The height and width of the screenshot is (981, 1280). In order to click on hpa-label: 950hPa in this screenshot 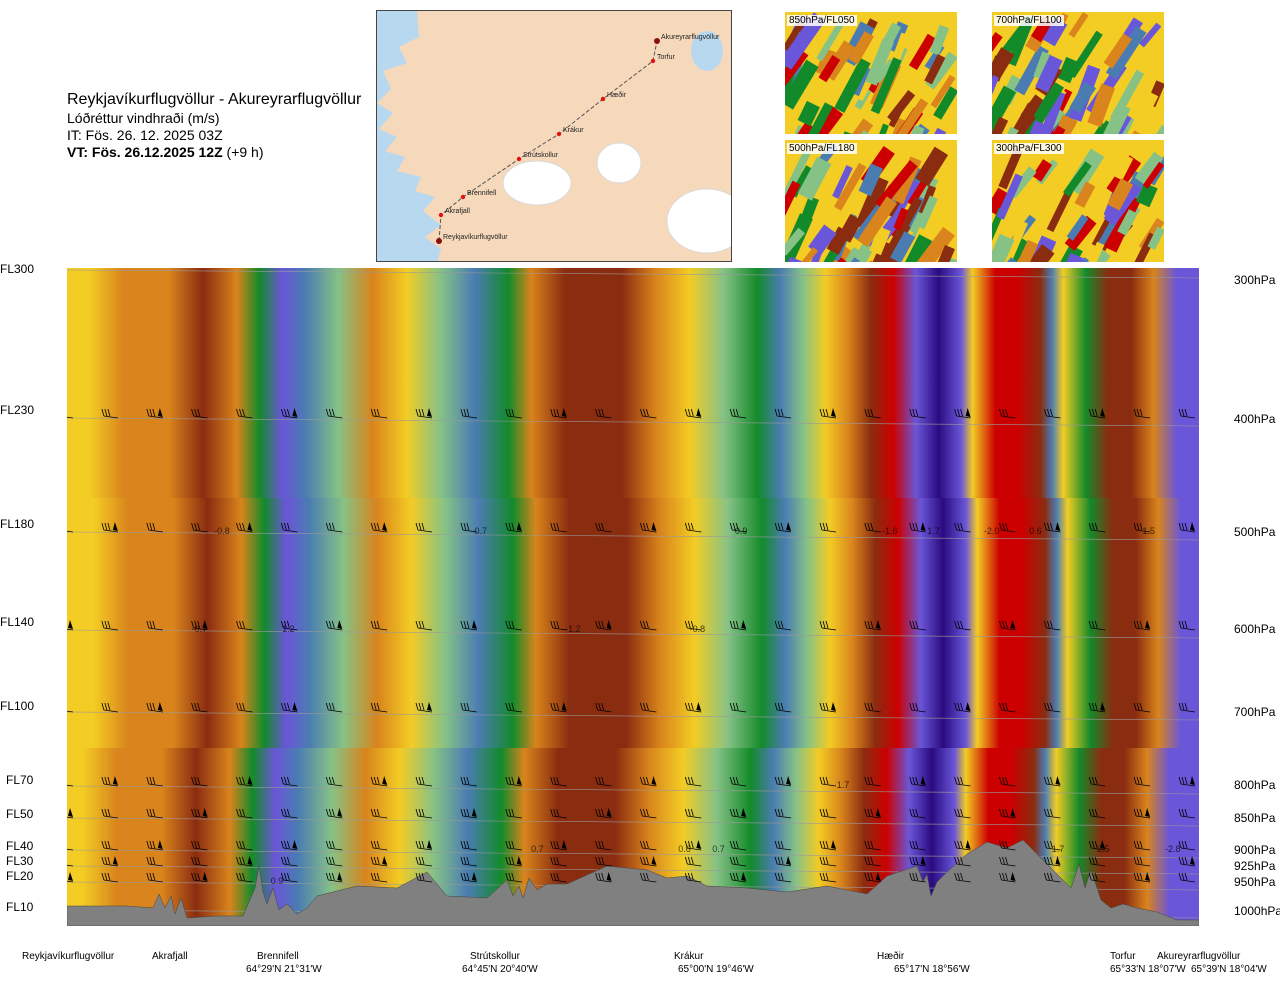, I will do `click(1255, 882)`.